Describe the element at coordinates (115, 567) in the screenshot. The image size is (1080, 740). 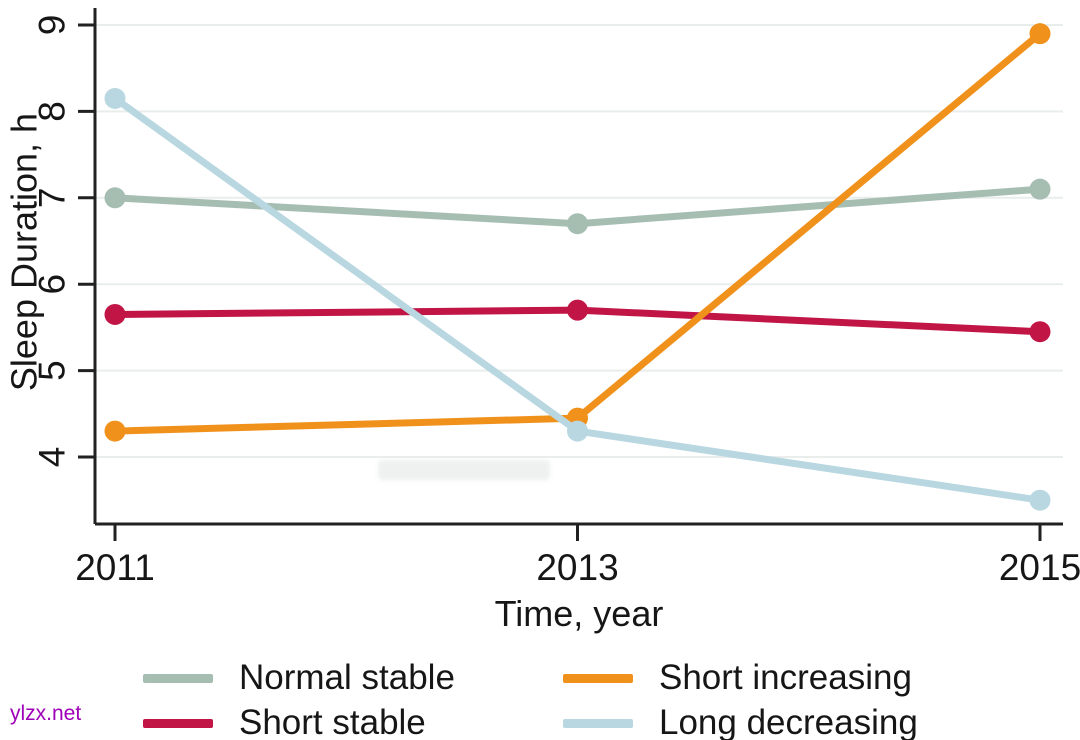
I see `svg-text: 2011` at that location.